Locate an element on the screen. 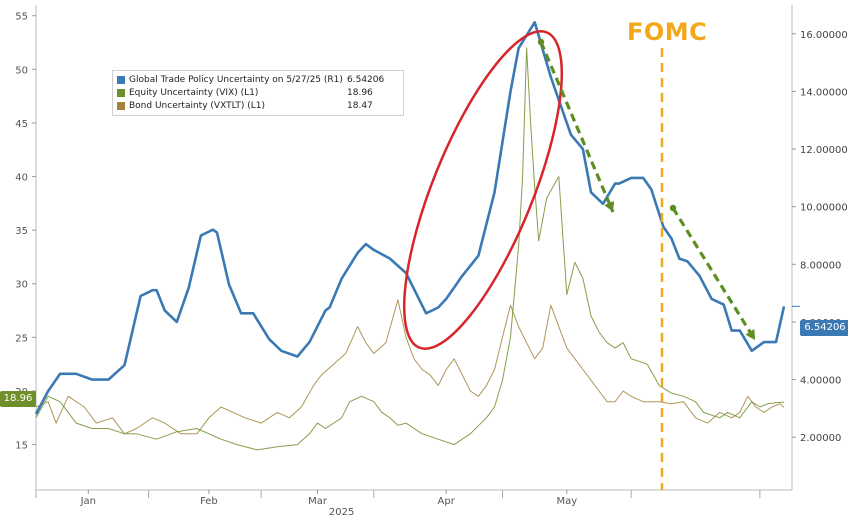 This screenshot has height=517, width=848. right-tick-label: 4.00000 is located at coordinates (820, 381).